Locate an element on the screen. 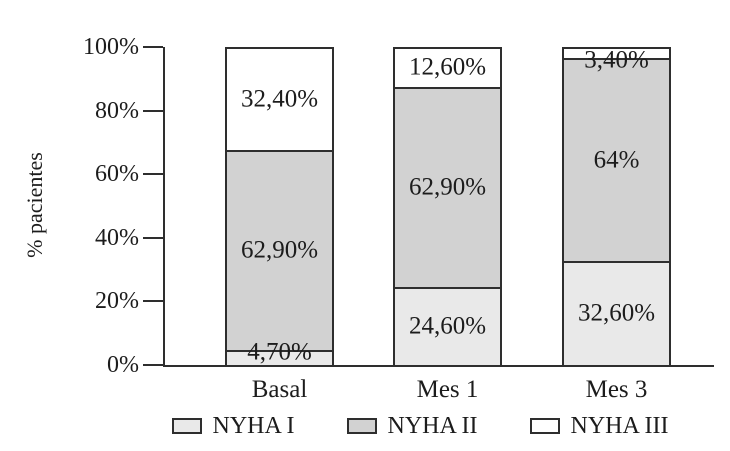 The width and height of the screenshot is (730, 451). x-axis-label-mes-1: Mes 1 is located at coordinates (447, 389).